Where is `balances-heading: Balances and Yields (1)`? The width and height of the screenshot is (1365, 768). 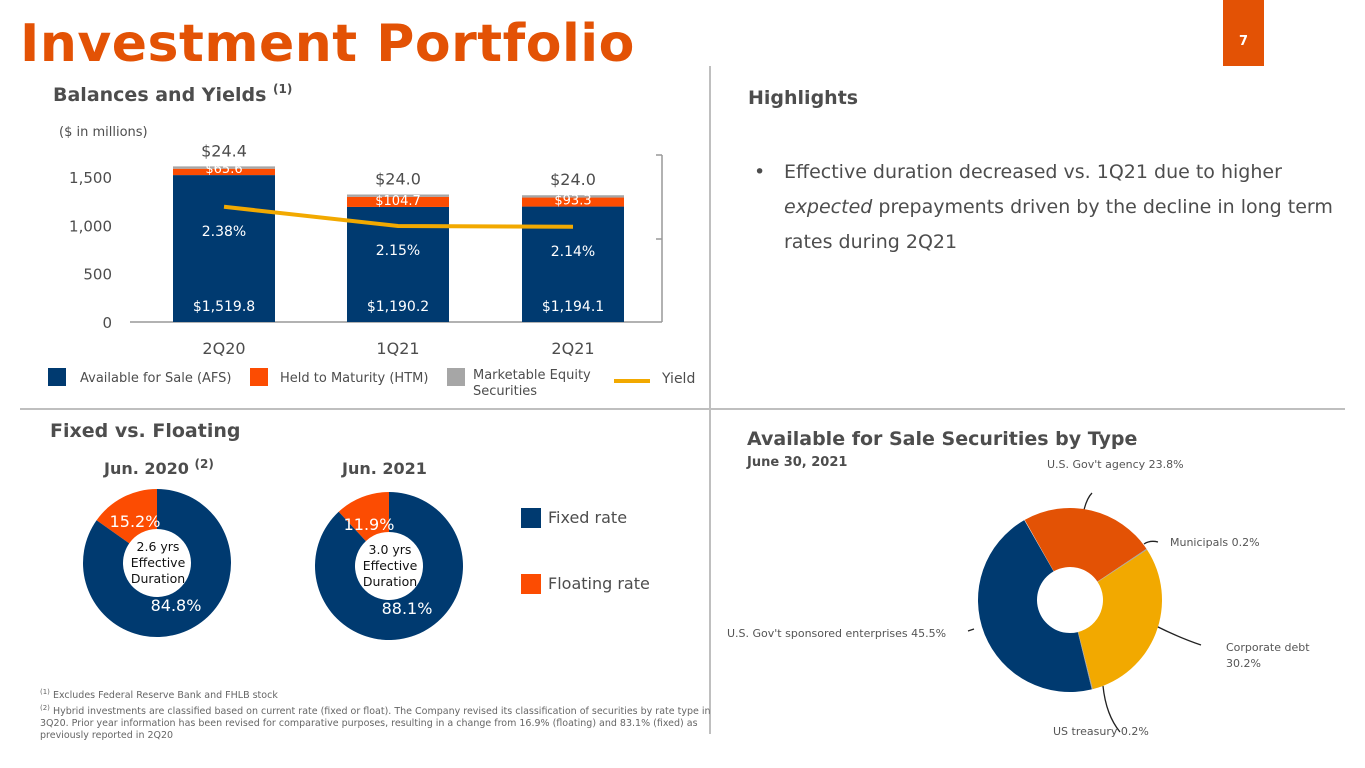 balances-heading: Balances and Yields (1) is located at coordinates (173, 94).